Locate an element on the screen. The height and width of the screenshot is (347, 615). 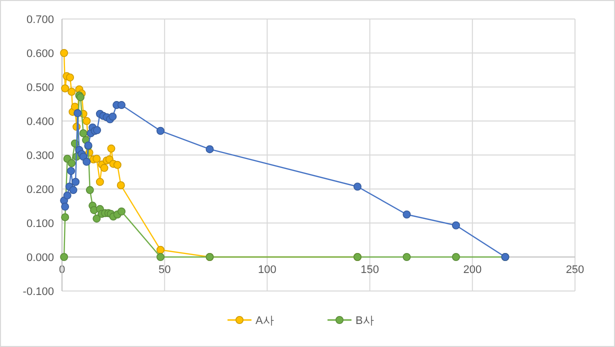
y-tick-label: 0.100 is located at coordinates (40, 224).